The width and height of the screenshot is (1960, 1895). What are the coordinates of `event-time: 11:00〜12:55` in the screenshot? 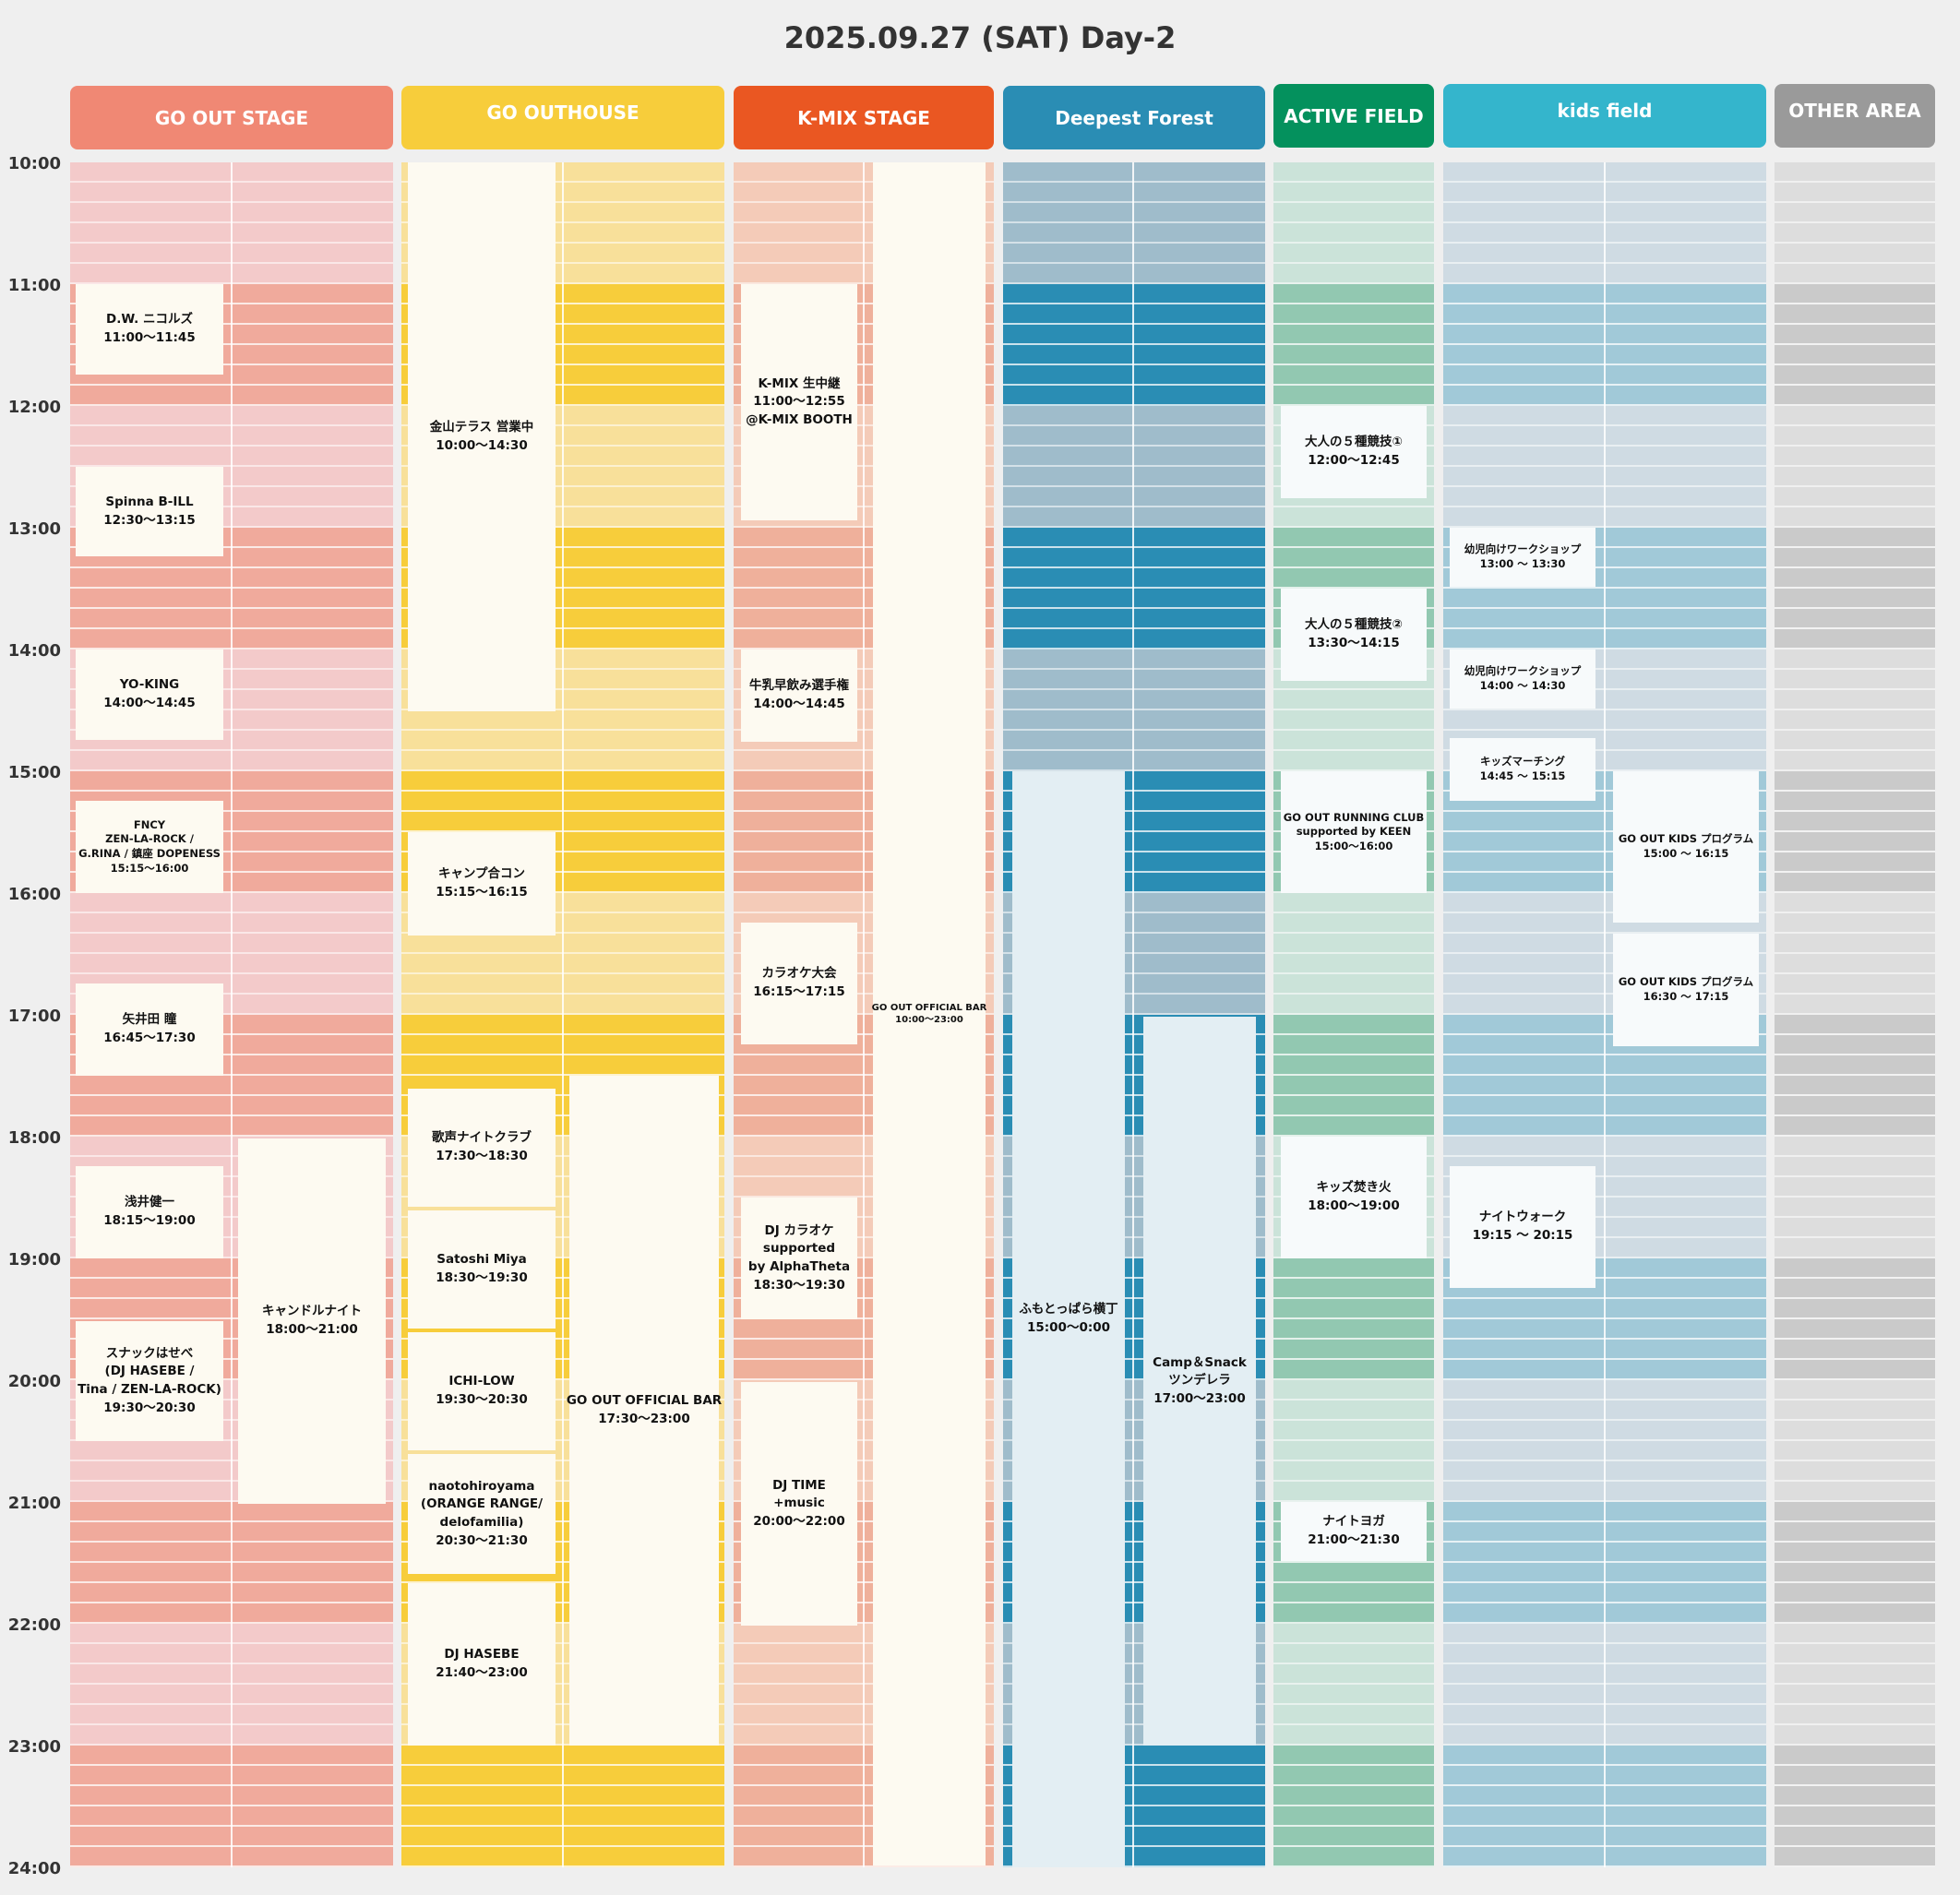 It's located at (799, 402).